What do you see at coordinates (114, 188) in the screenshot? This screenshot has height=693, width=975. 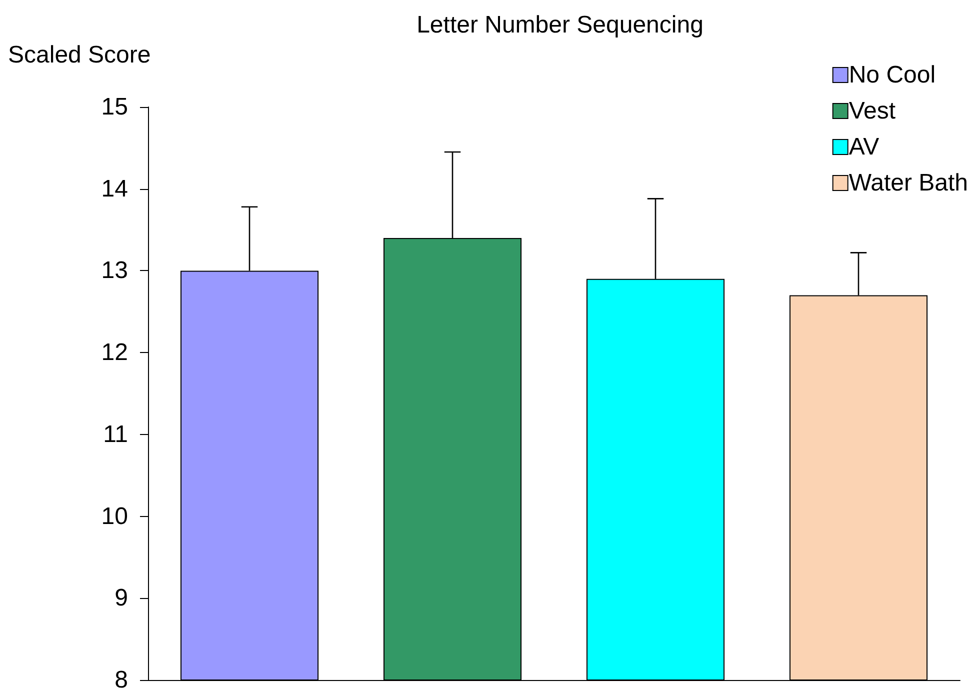 I see `y-tick-label: 14` at bounding box center [114, 188].